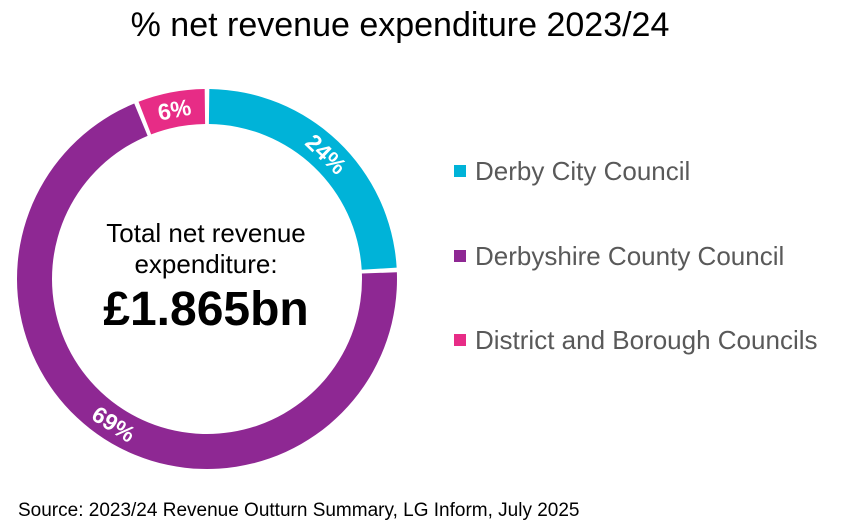  I want to click on center-label-line-2: expenditure:, so click(206, 264).